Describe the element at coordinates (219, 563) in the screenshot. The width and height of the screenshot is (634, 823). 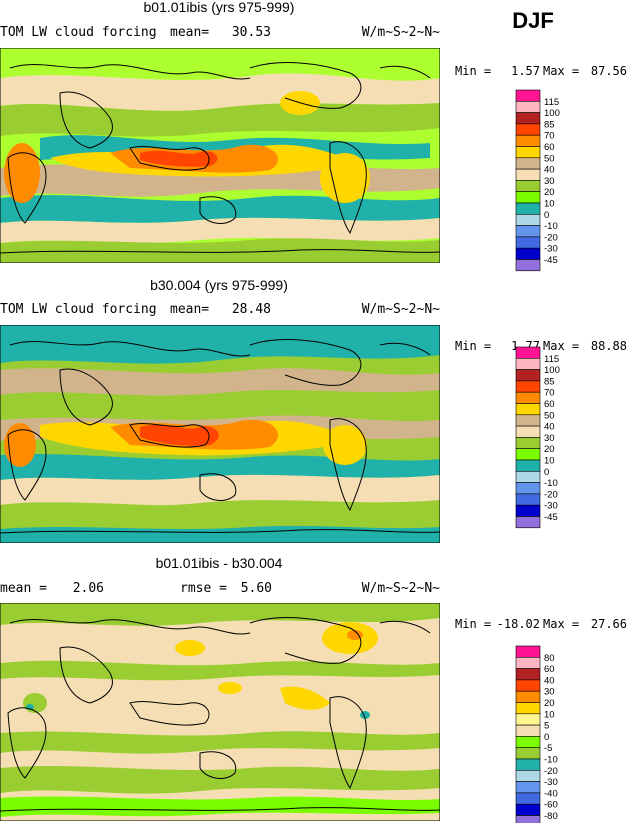
I see `panel-3-title: b01.01ibis - b30.004` at that location.